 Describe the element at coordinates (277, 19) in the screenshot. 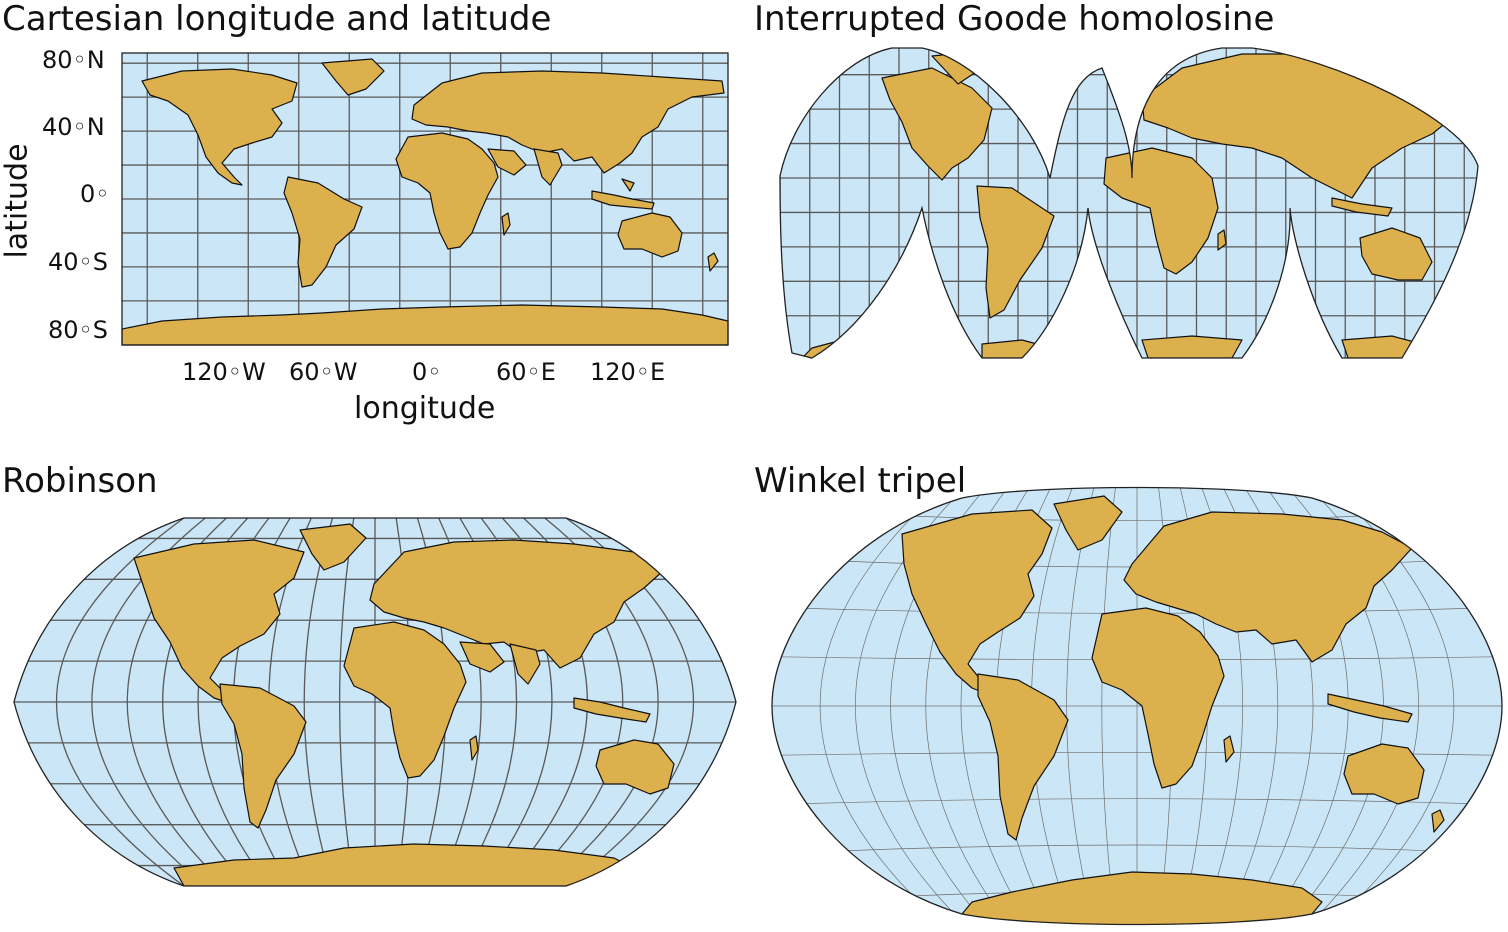

I see `panel-title-cartesian: Cartesian longitude and latitude` at that location.